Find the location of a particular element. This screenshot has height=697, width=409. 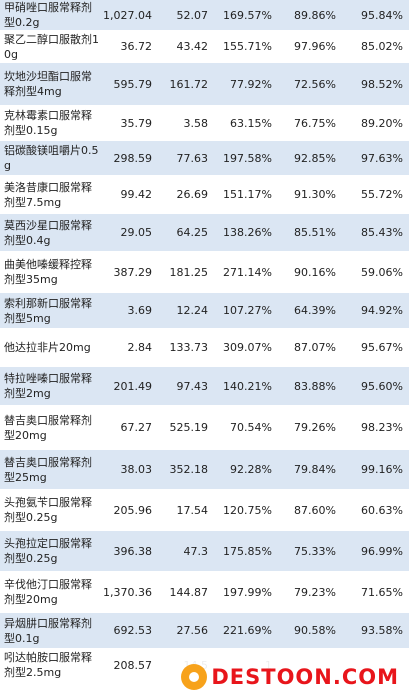

value-cell-1: 692.53 is located at coordinates (130, 630).